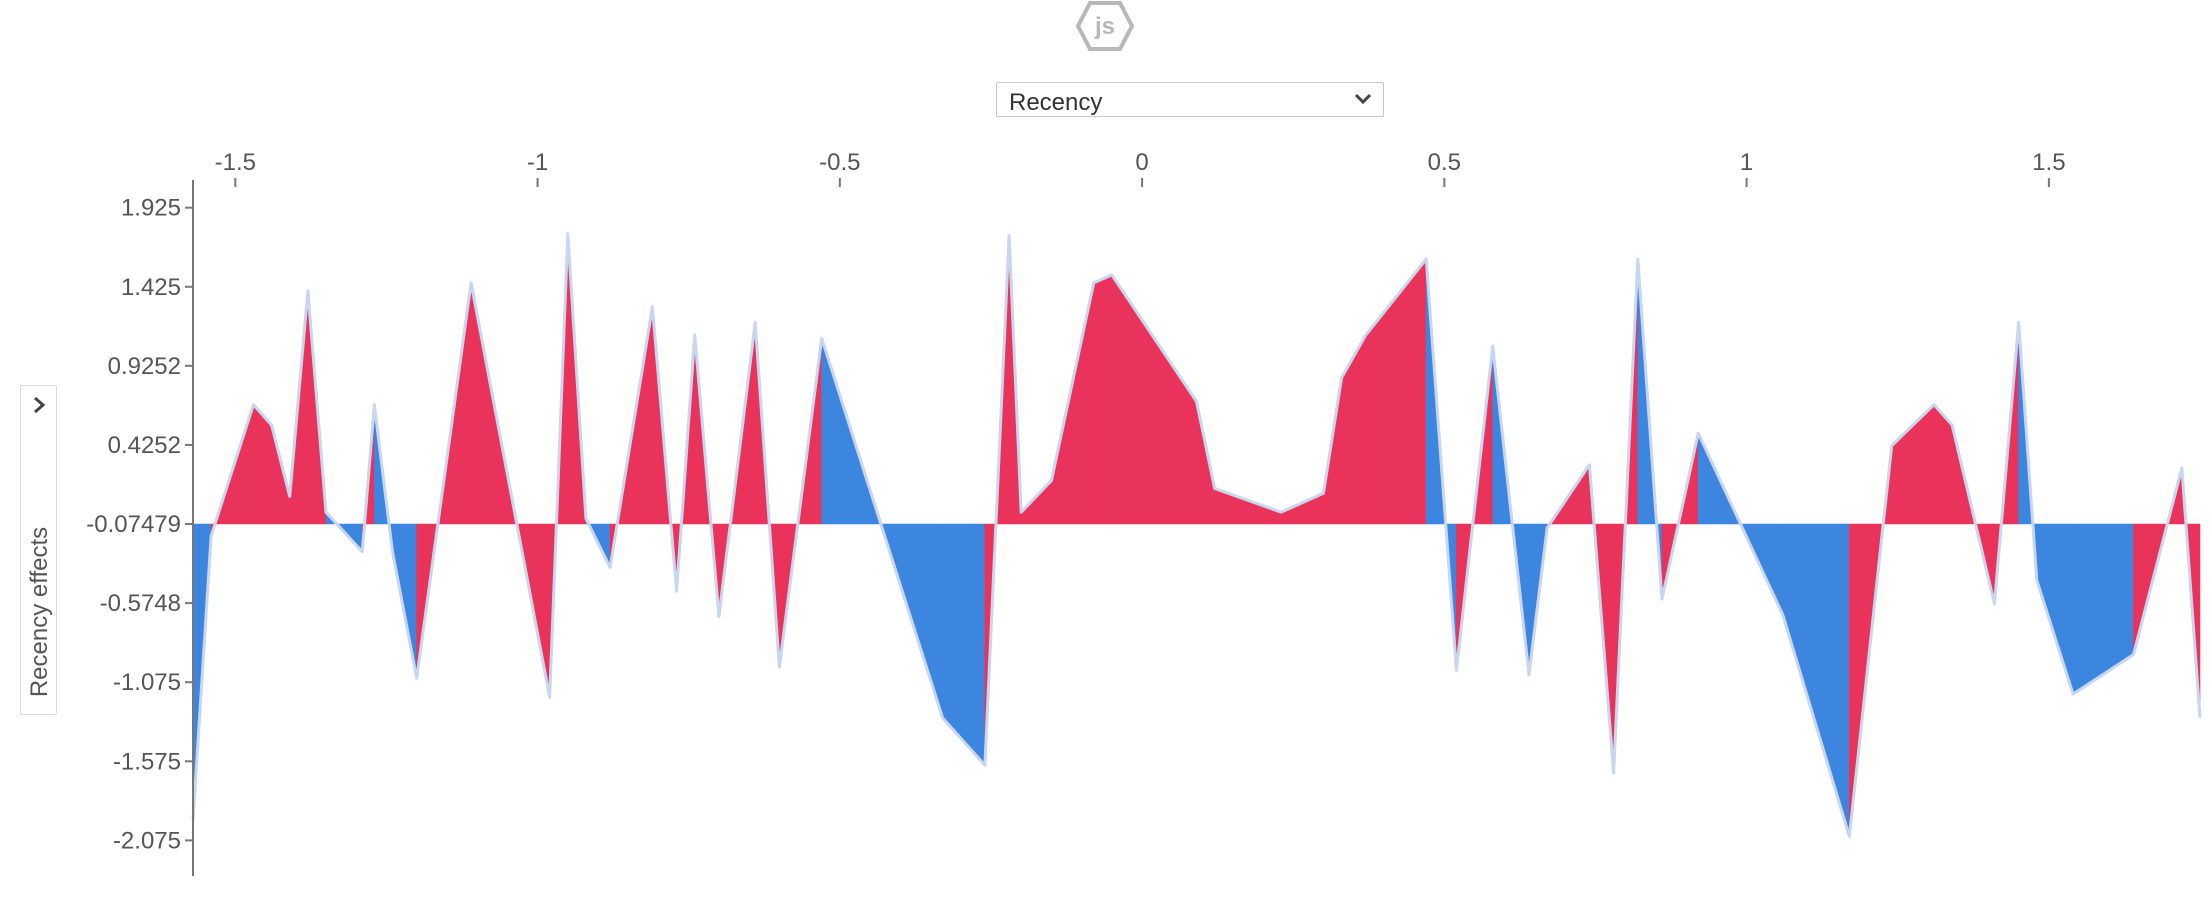 This screenshot has width=2212, height=906. Describe the element at coordinates (147, 682) in the screenshot. I see `y-tick-label: -1.075` at that location.